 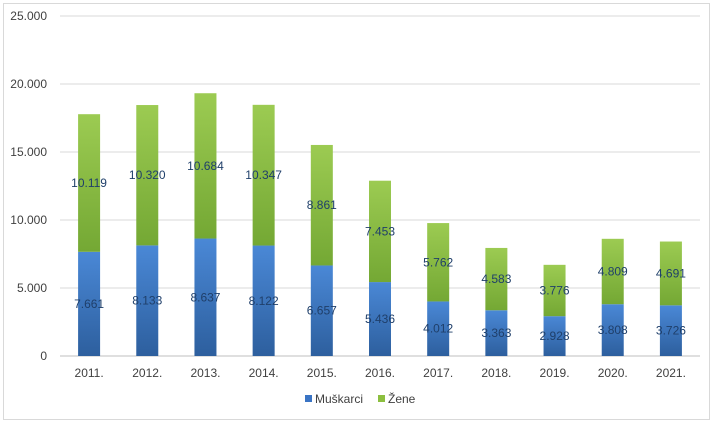 I want to click on data-label: 2.928, so click(x=555, y=336).